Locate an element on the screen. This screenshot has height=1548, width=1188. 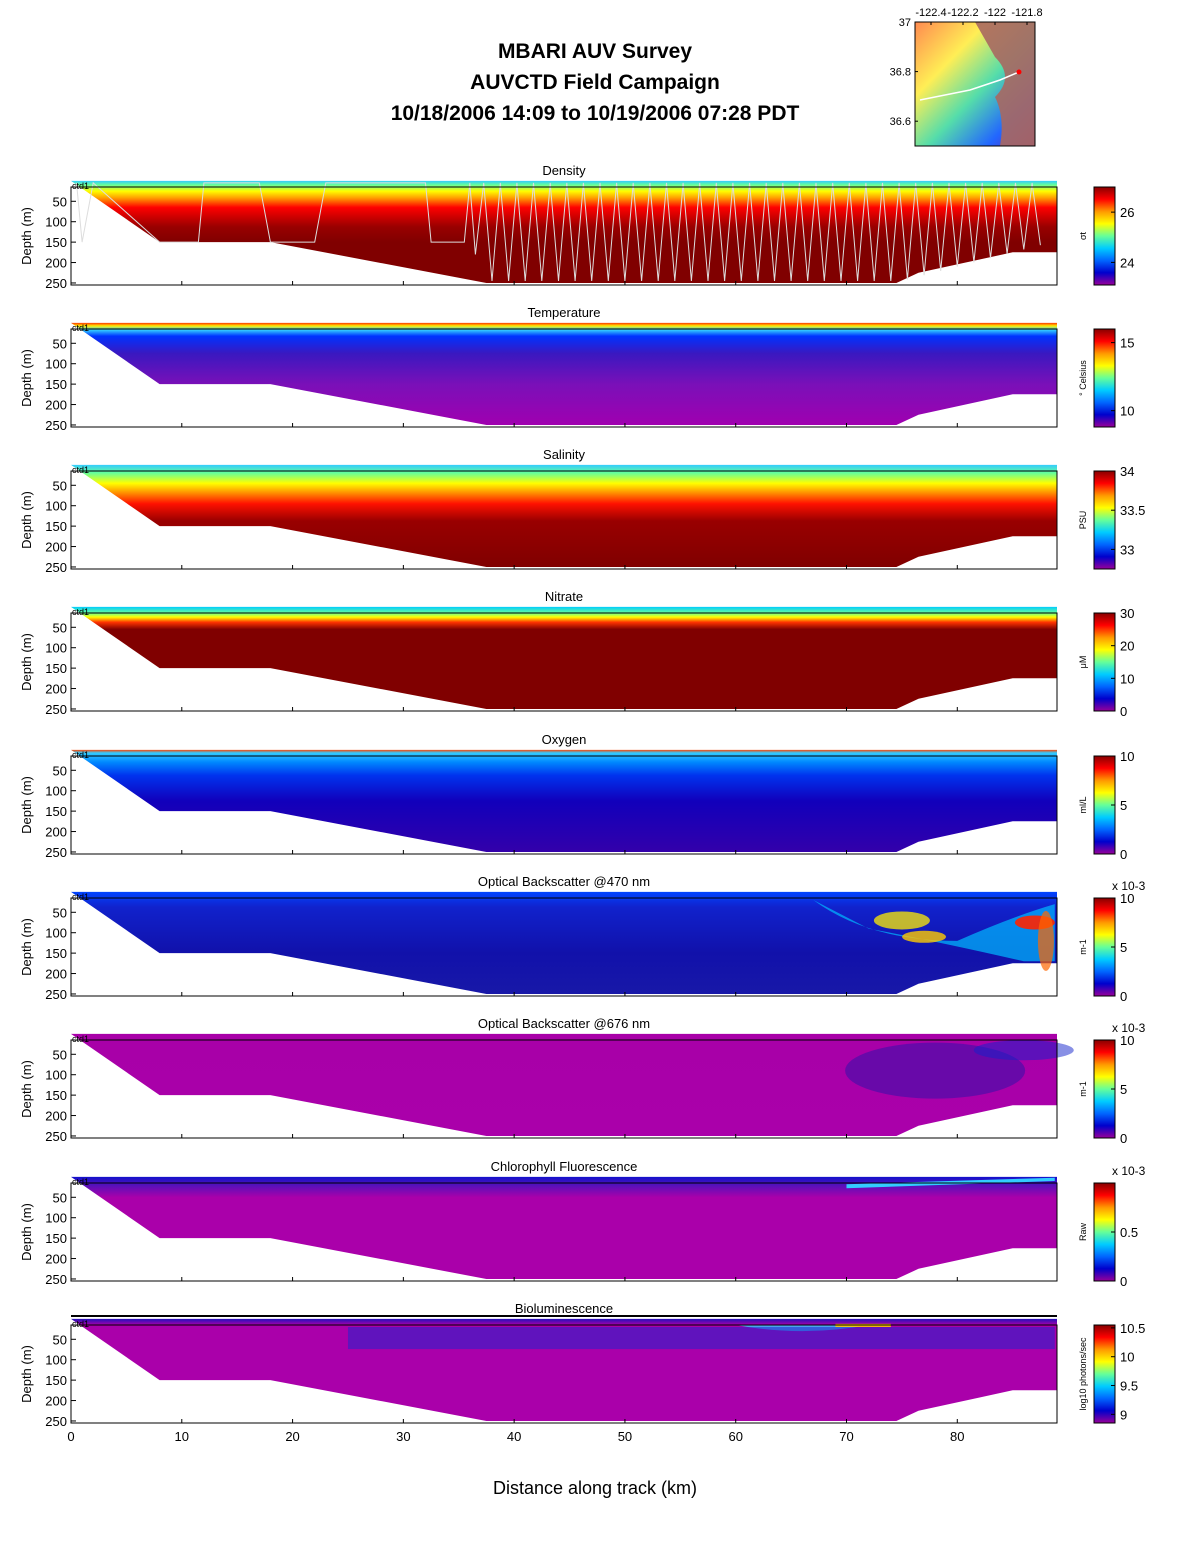
figure-date-range: 10/18/2006 14:09 to 10/19/2006 07:28 PDT is located at coordinates (595, 113).